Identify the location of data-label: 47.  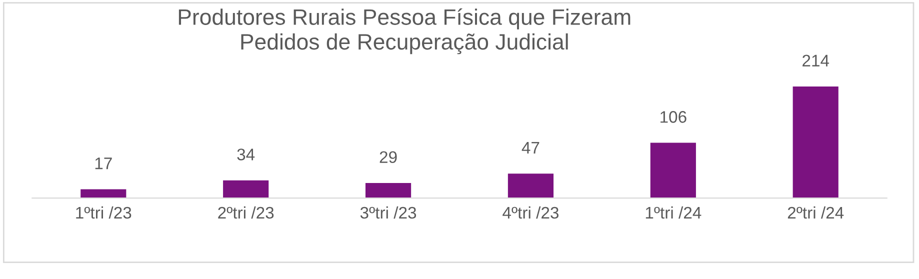
(531, 148).